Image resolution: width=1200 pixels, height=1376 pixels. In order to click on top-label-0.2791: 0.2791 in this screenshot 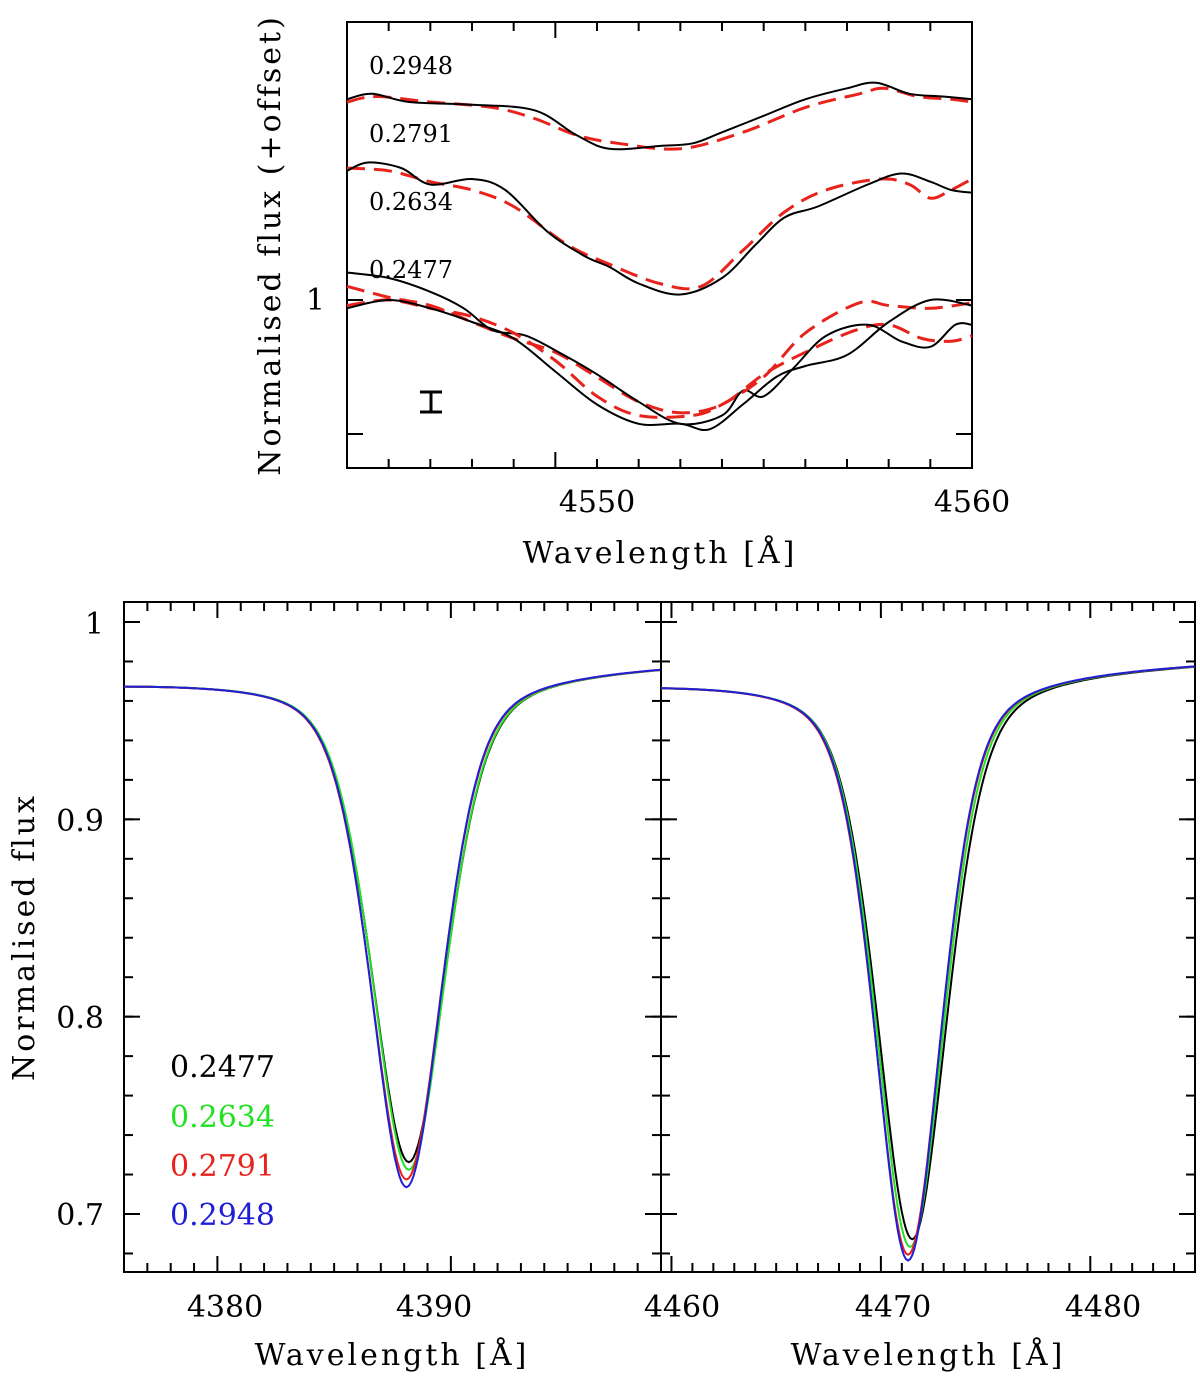, I will do `click(411, 134)`.